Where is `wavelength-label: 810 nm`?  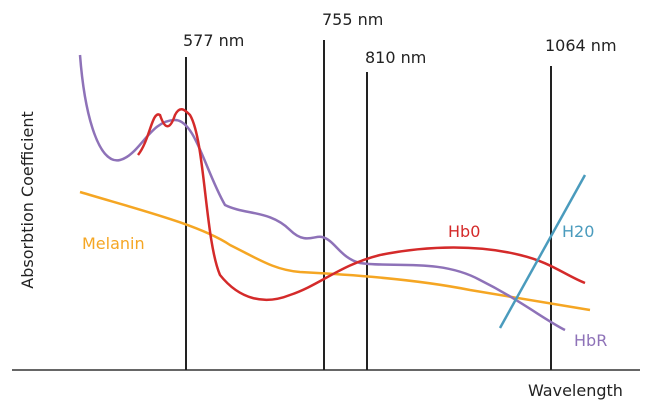 wavelength-label: 810 nm is located at coordinates (395, 57).